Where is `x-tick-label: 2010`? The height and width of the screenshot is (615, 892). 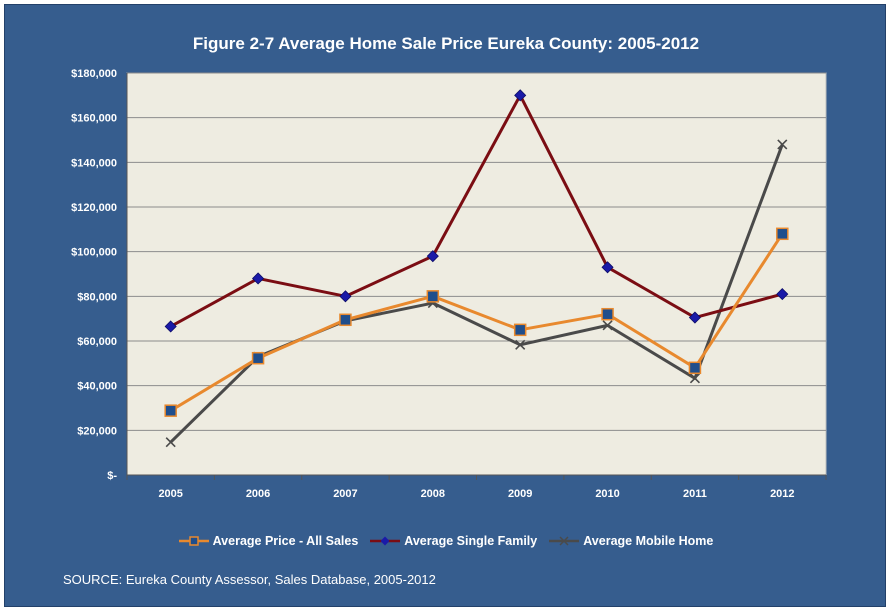
x-tick-label: 2010 is located at coordinates (607, 494).